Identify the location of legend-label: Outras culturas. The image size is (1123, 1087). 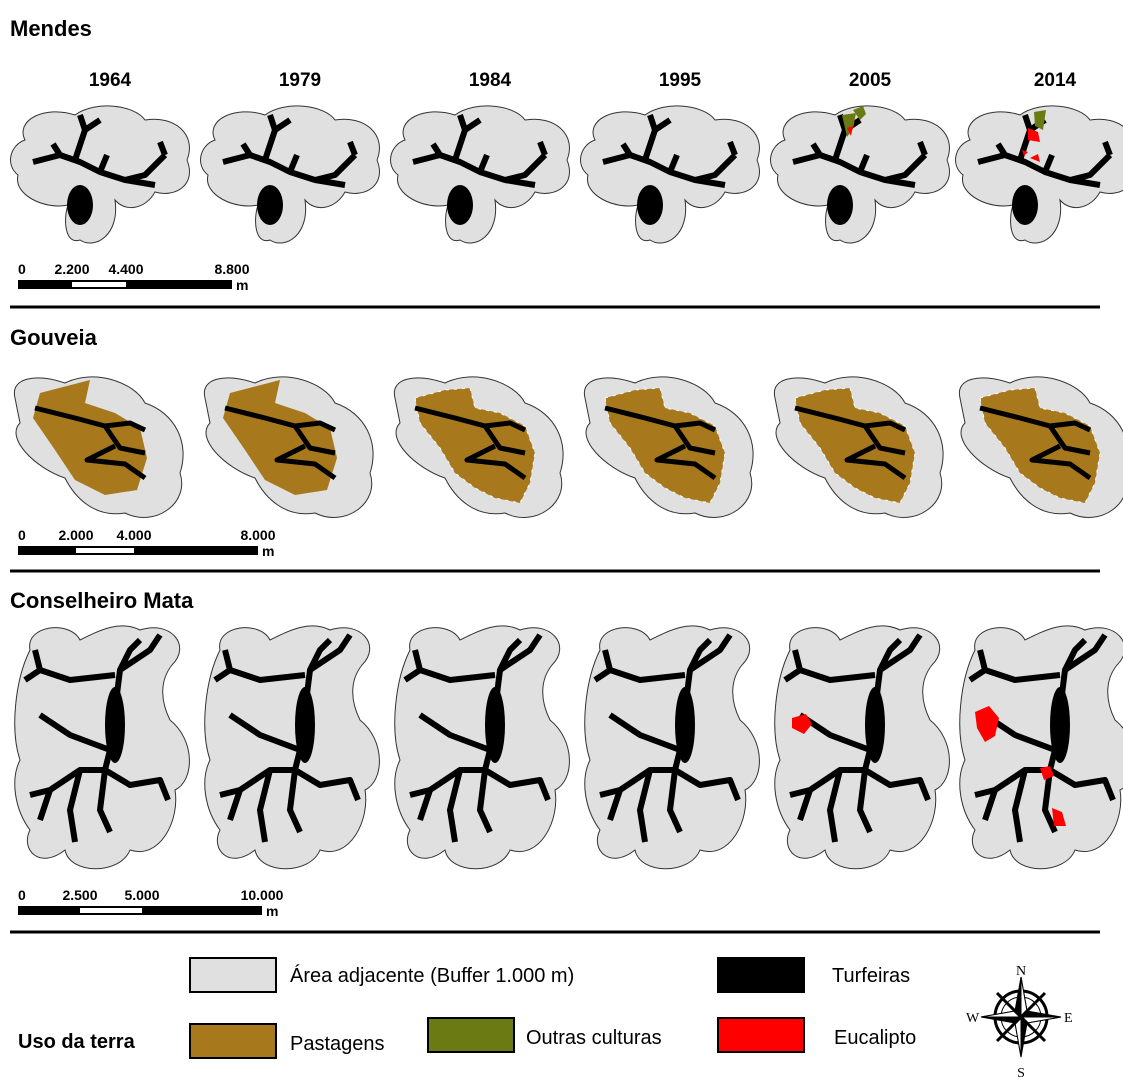
(594, 1038).